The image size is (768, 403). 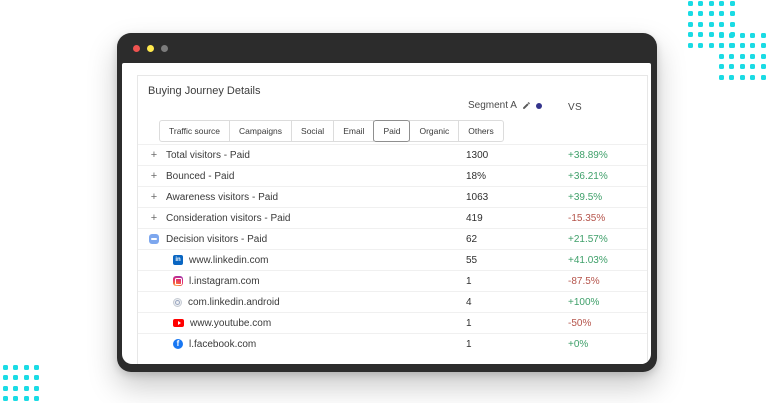 I want to click on table-row: Decision visitors - Paid 62 +21.57%, so click(x=392, y=238).